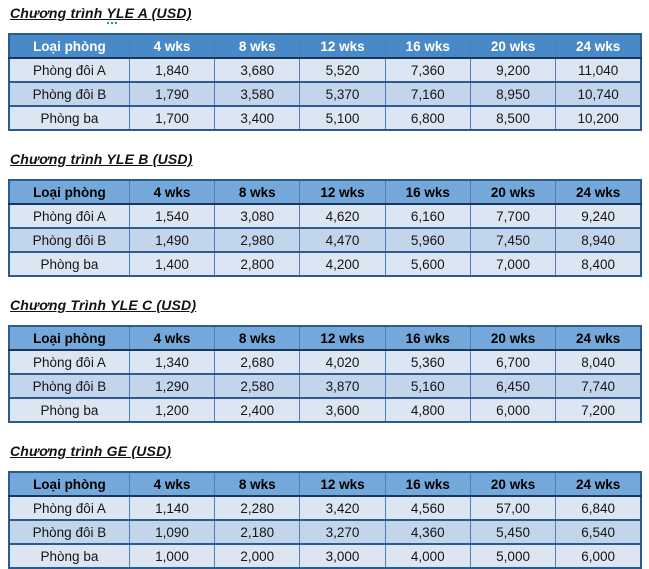  What do you see at coordinates (342, 507) in the screenshot?
I see `price-cell: 3,420` at bounding box center [342, 507].